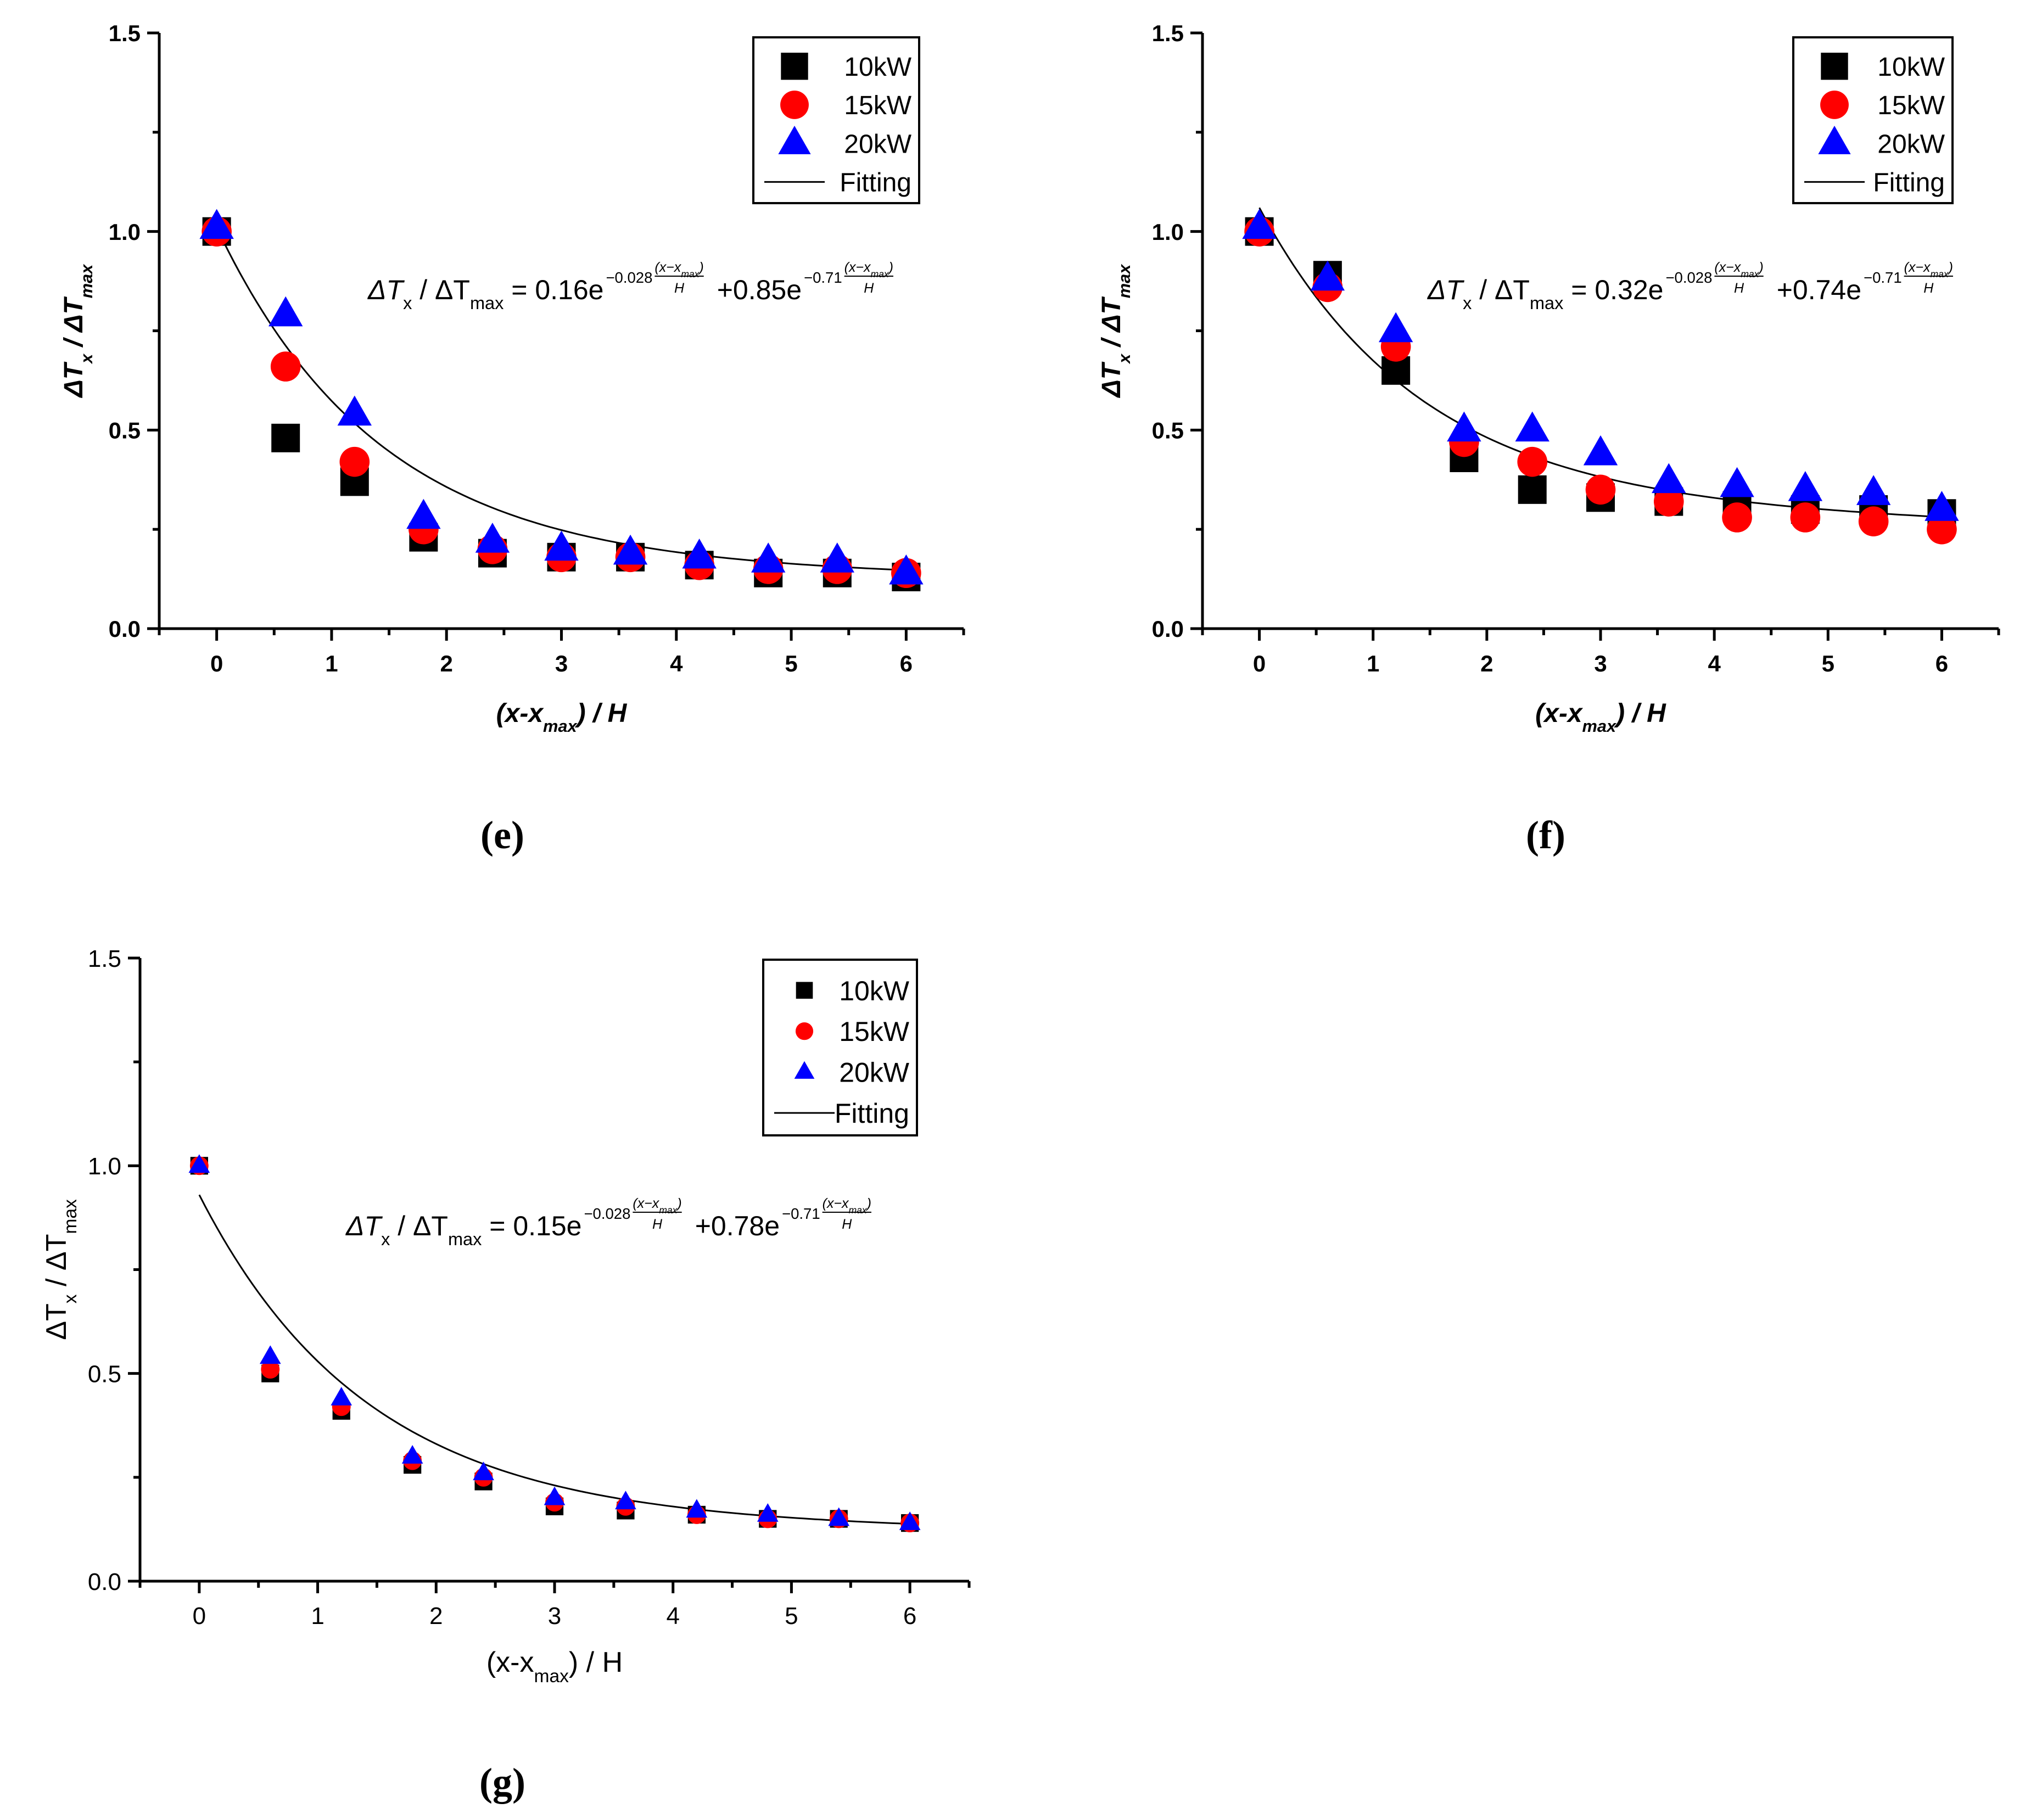 This screenshot has width=2025, height=1820. What do you see at coordinates (1834, 140) in the screenshot?
I see `legend-marker-20kw` at bounding box center [1834, 140].